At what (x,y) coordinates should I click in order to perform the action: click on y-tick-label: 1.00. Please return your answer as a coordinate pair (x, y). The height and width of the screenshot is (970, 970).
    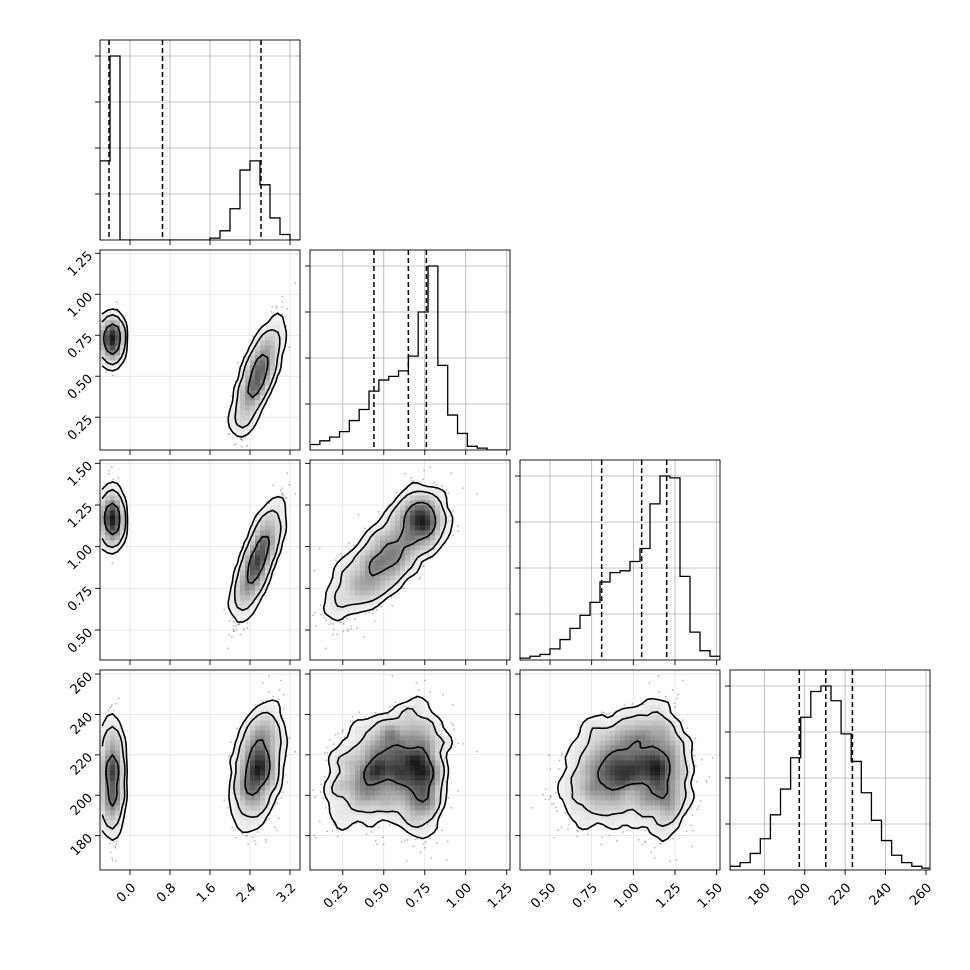
    Looking at the image, I should click on (80, 305).